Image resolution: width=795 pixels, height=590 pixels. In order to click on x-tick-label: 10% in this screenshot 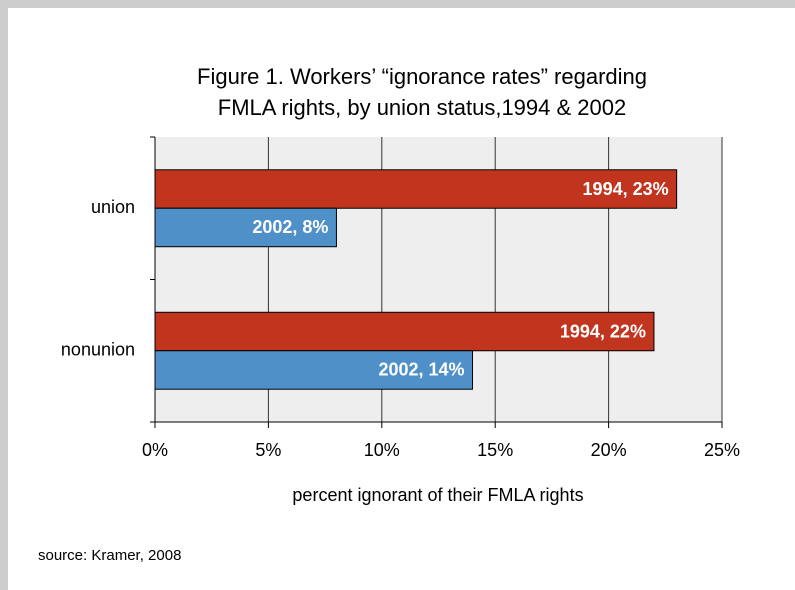, I will do `click(382, 450)`.